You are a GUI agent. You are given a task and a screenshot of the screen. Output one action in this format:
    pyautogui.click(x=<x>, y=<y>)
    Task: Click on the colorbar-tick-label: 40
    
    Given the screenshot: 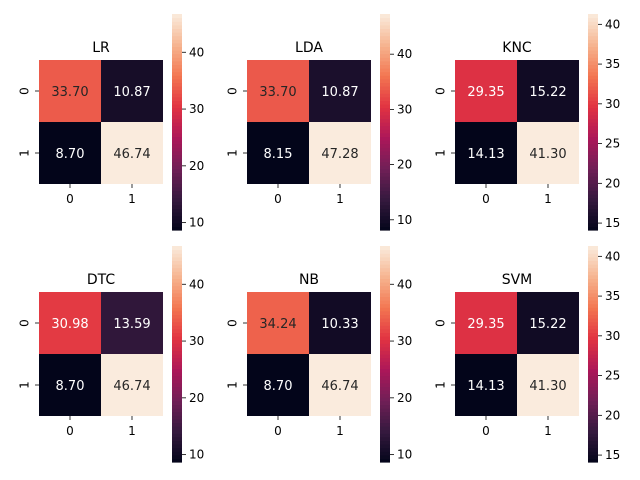 What is the action you would take?
    pyautogui.click(x=404, y=54)
    